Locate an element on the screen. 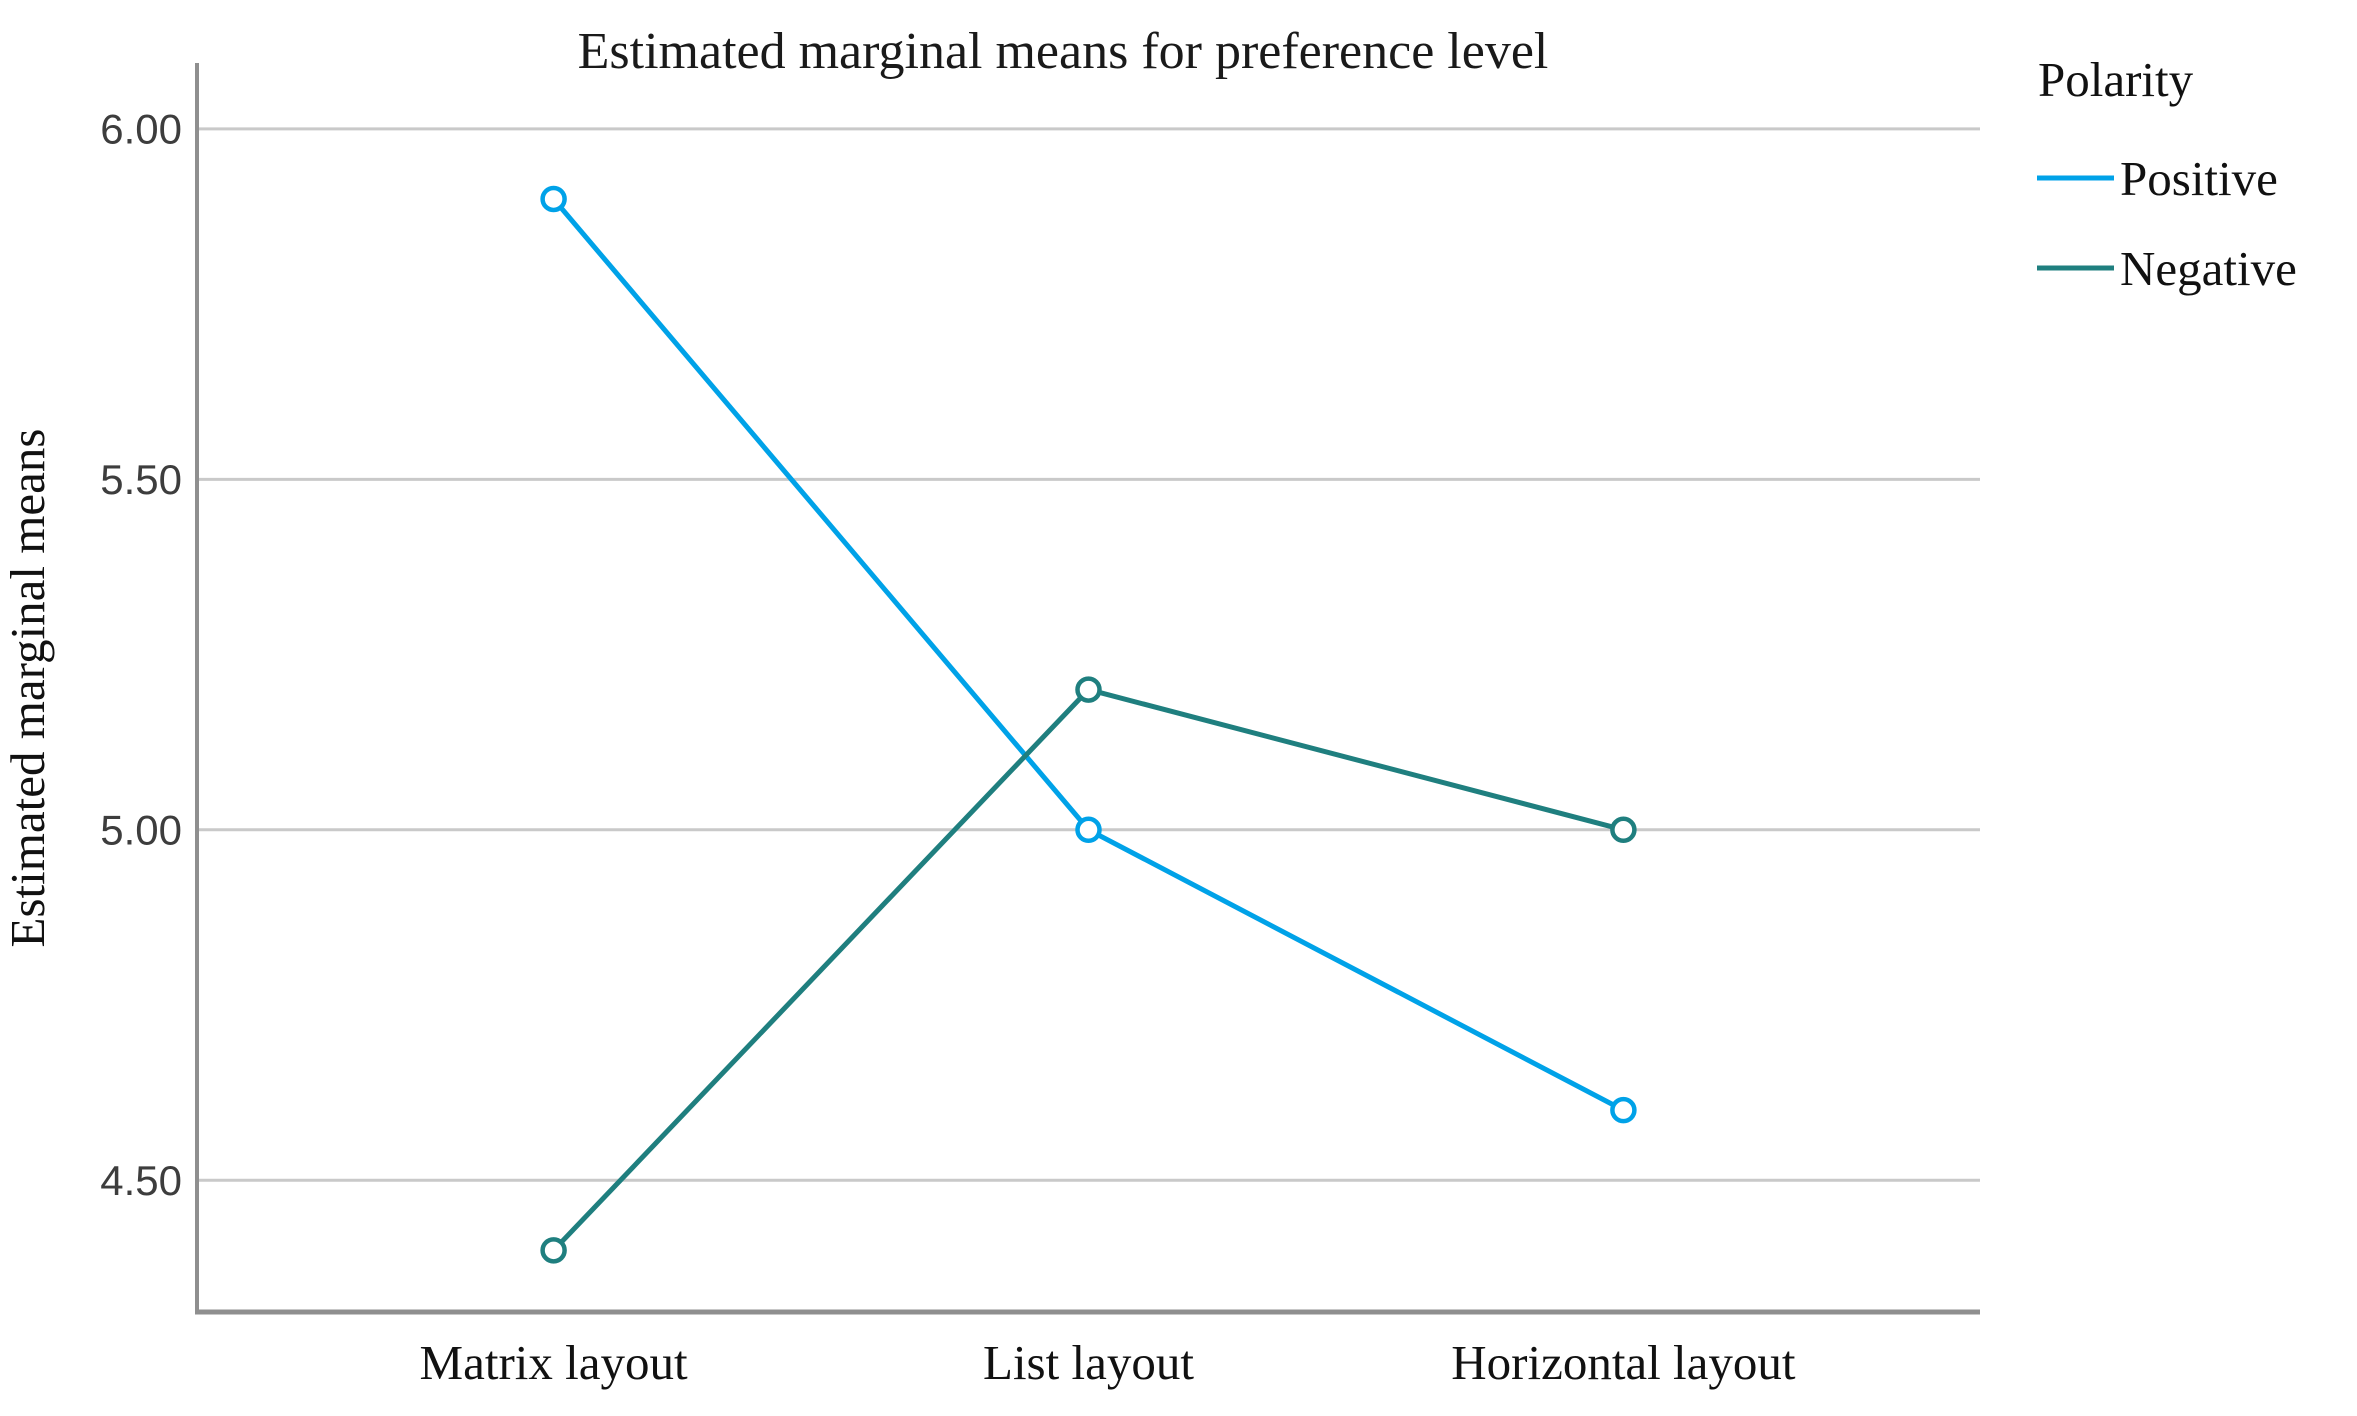  y-tick-label: 5.50 is located at coordinates (141, 479).